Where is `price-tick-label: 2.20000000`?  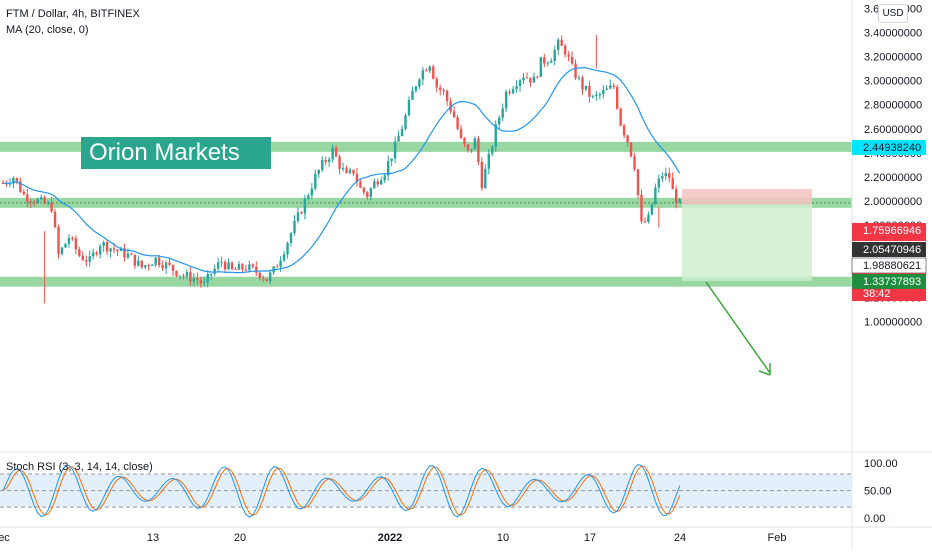 price-tick-label: 2.20000000 is located at coordinates (893, 178).